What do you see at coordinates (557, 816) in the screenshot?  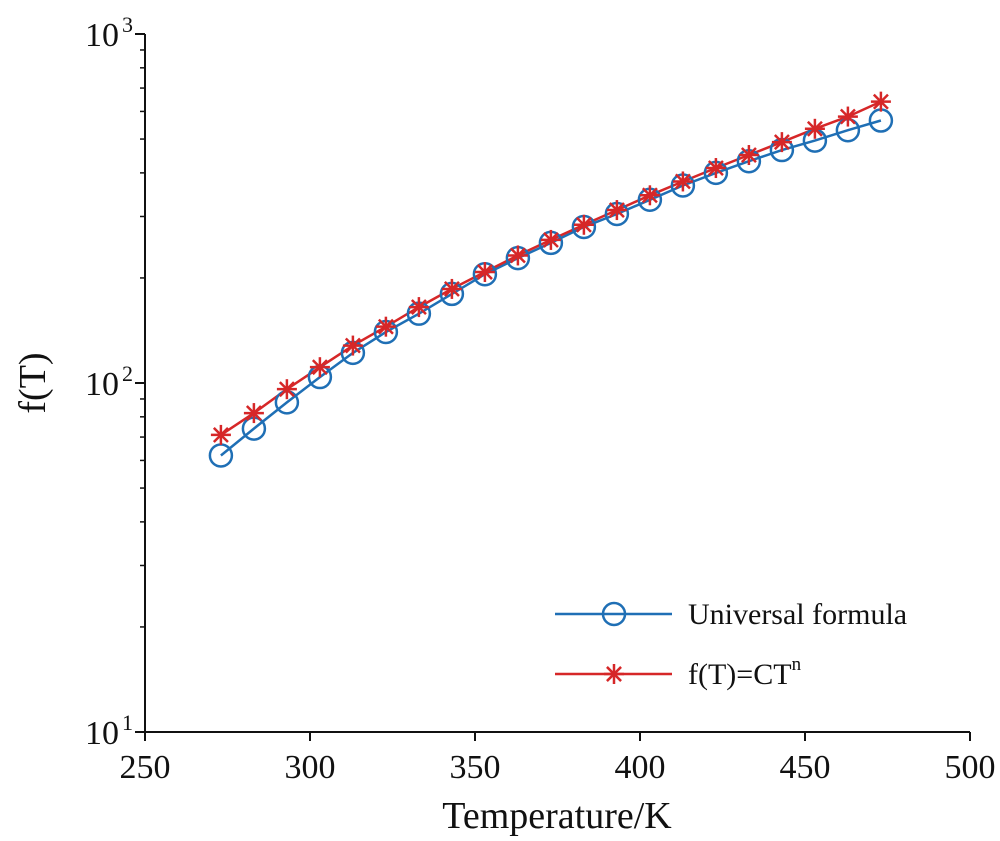 I see `x-axis-title: Temperature/K` at bounding box center [557, 816].